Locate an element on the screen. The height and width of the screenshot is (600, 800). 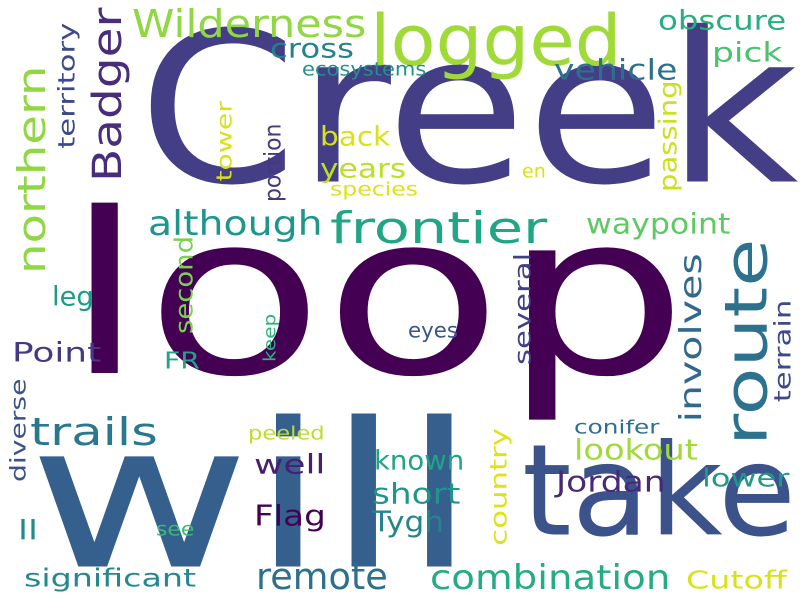
word-tygh: Tygh is located at coordinates (408, 522).